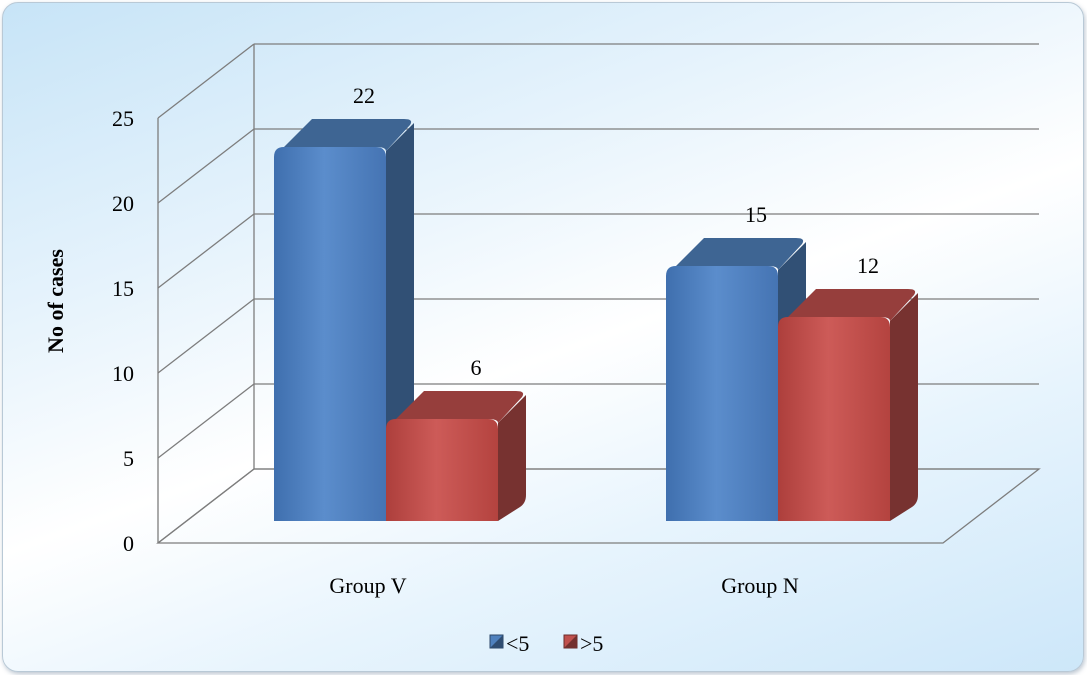  Describe the element at coordinates (128, 458) in the screenshot. I see `y-tick-label: 5` at that location.